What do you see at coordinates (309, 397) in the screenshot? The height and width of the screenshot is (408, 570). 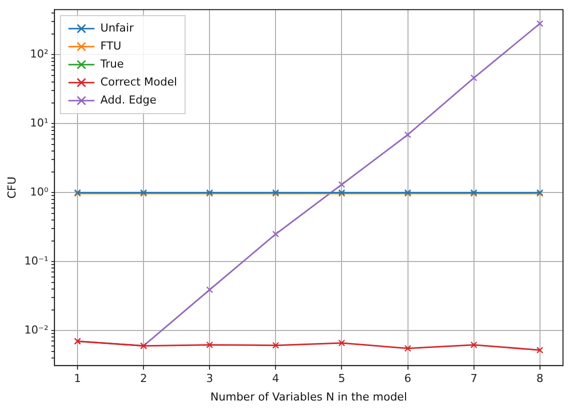 I see `x-axis-title: Number of Variables N in the model` at bounding box center [309, 397].